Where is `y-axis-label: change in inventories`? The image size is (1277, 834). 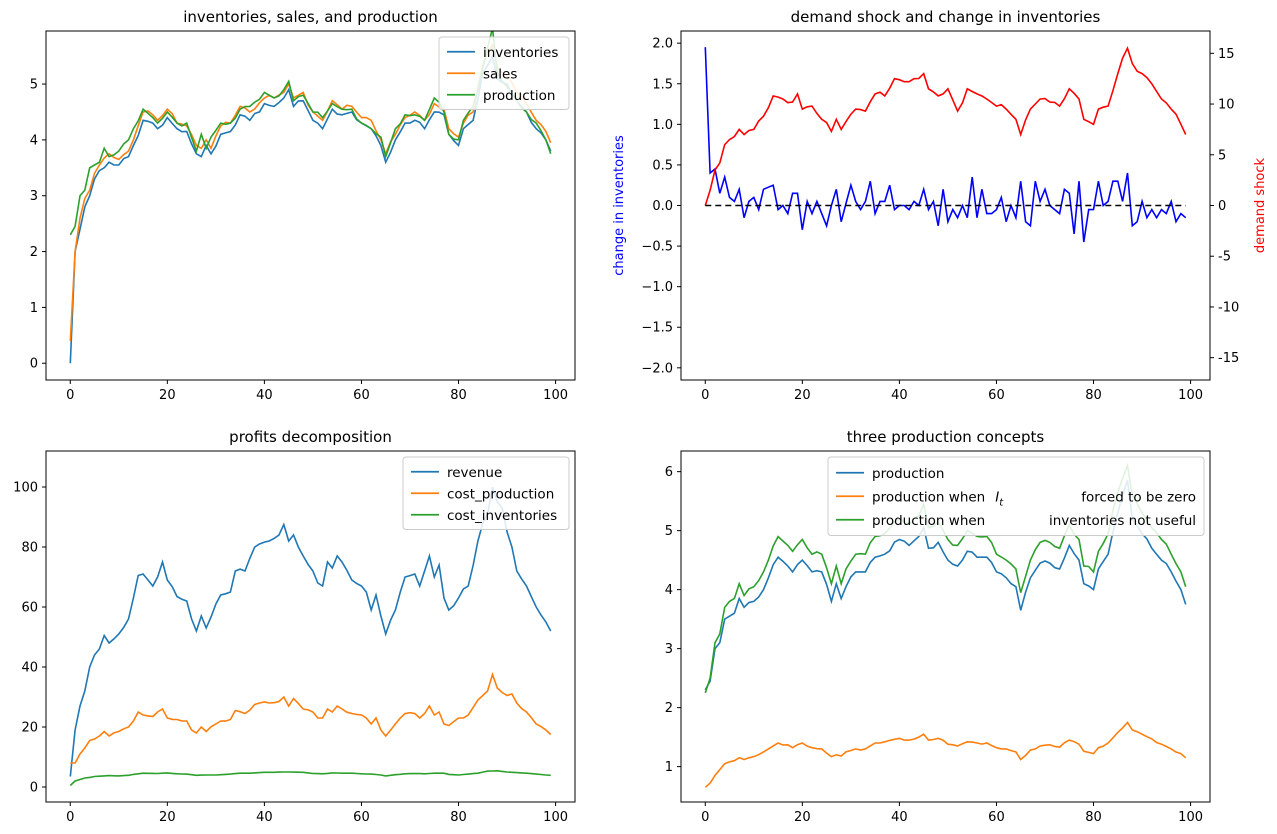
y-axis-label: change in inventories is located at coordinates (619, 205).